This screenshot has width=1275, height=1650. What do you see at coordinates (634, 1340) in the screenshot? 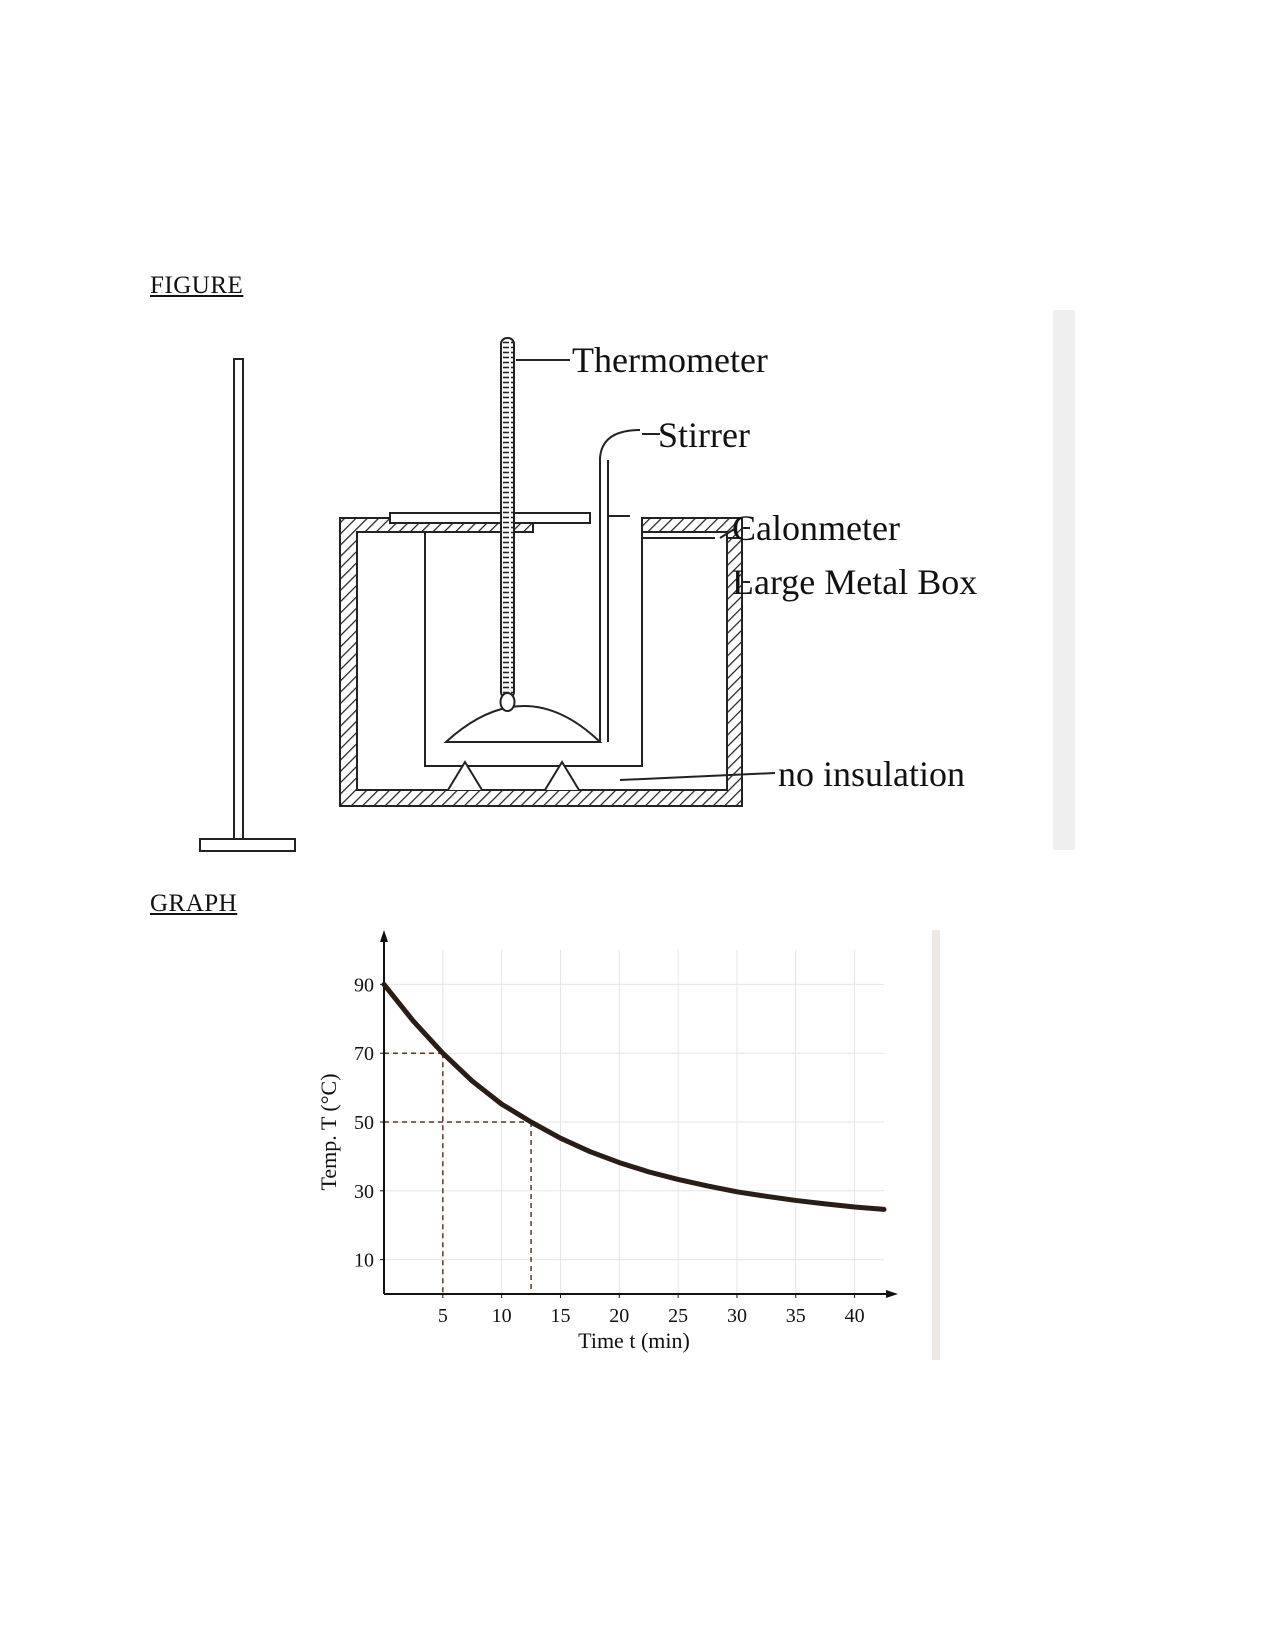
I see `x-axis-label: Time t (min)` at bounding box center [634, 1340].